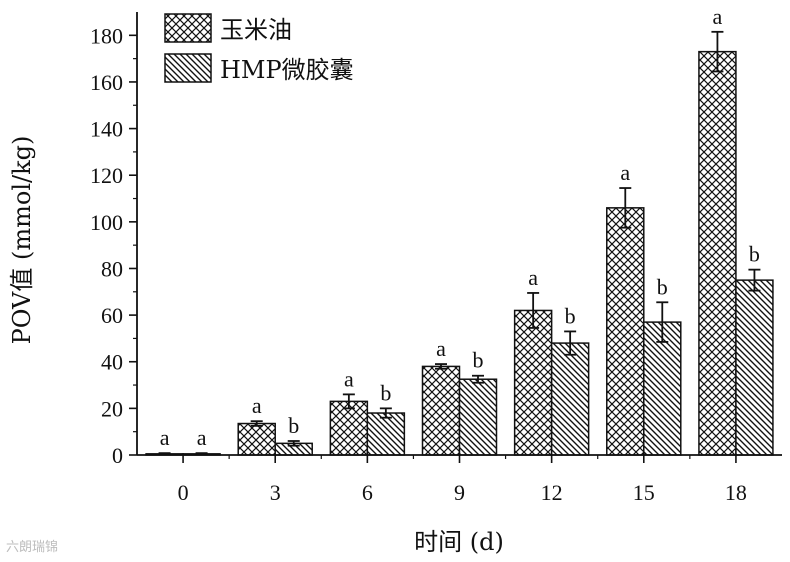 This screenshot has width=790, height=562. Describe the element at coordinates (106, 175) in the screenshot. I see `y-tick-label: 120` at that location.